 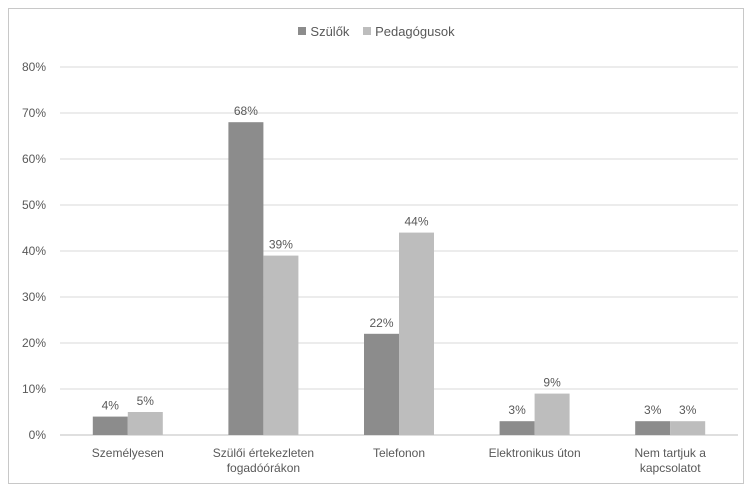 What do you see at coordinates (281, 245) in the screenshot?
I see `data-label: 39%` at bounding box center [281, 245].